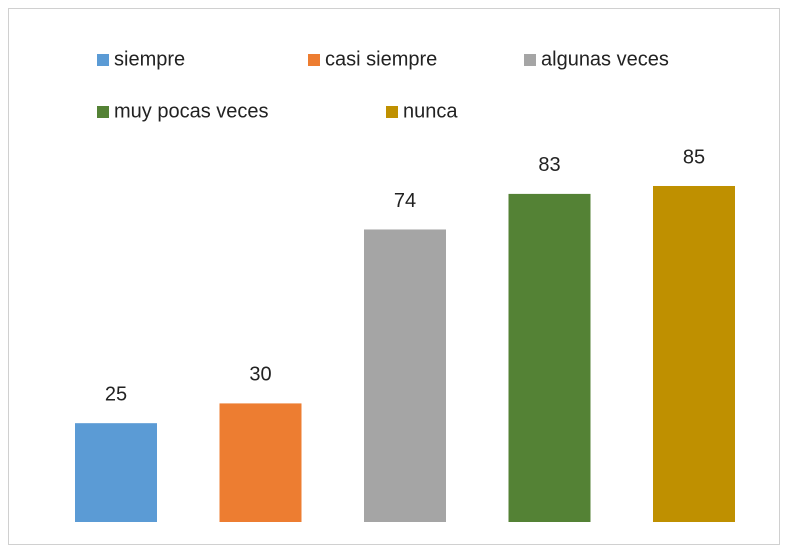 Image resolution: width=788 pixels, height=552 pixels. I want to click on data-label: 25, so click(116, 394).